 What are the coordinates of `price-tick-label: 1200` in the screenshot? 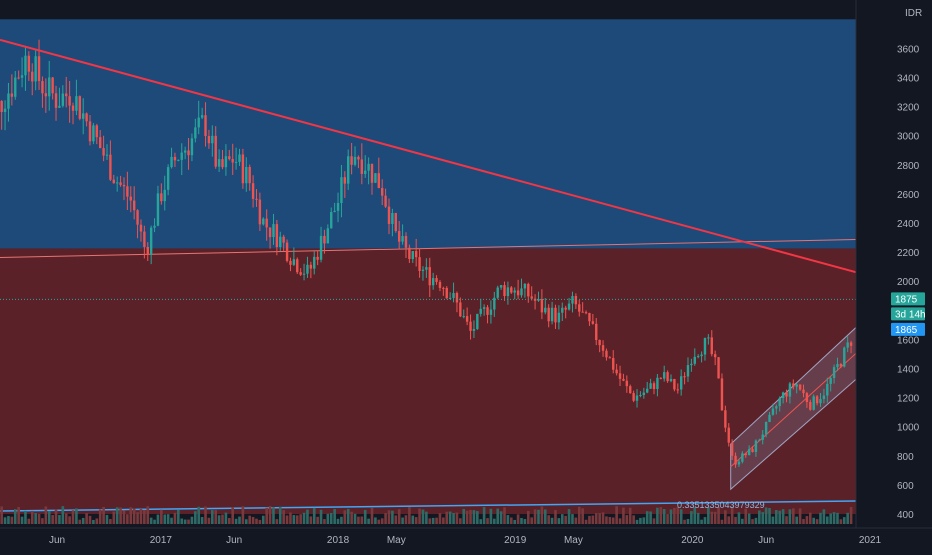 It's located at (908, 399).